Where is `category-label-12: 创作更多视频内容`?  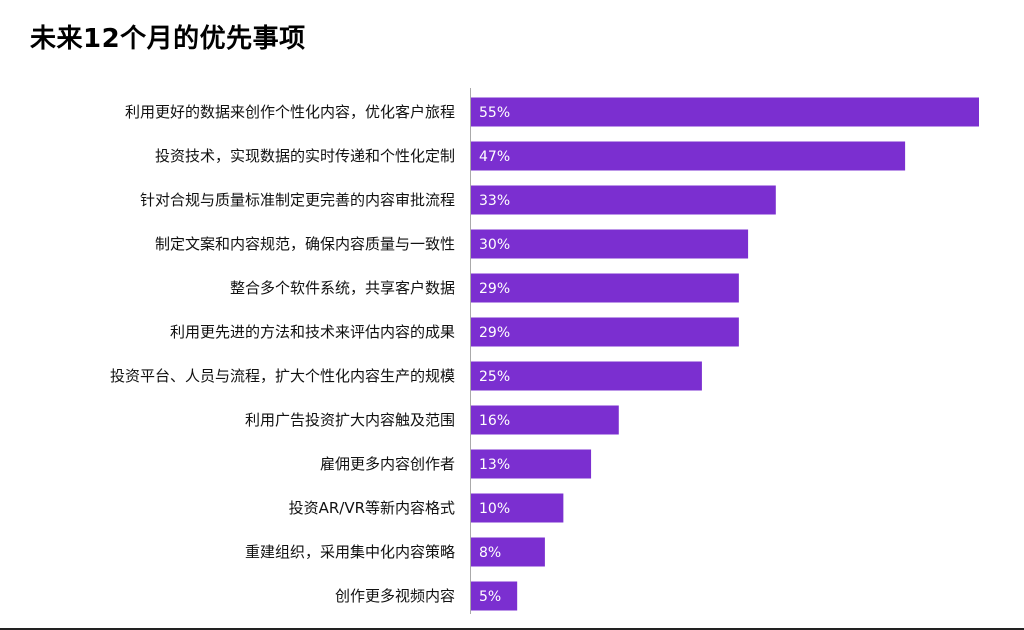 category-label-12: 创作更多视频内容 is located at coordinates (395, 596).